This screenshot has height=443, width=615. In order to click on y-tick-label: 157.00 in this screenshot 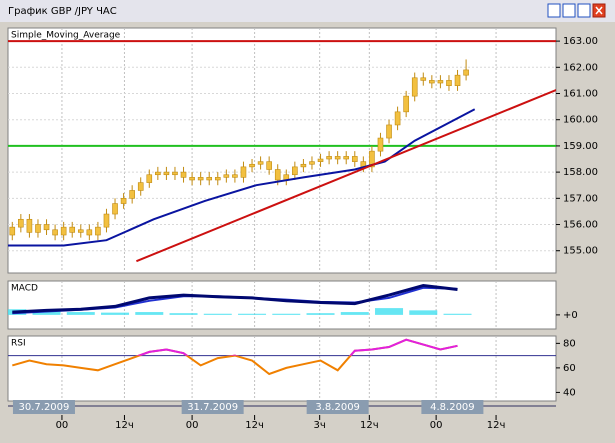, I will do `click(580, 198)`.